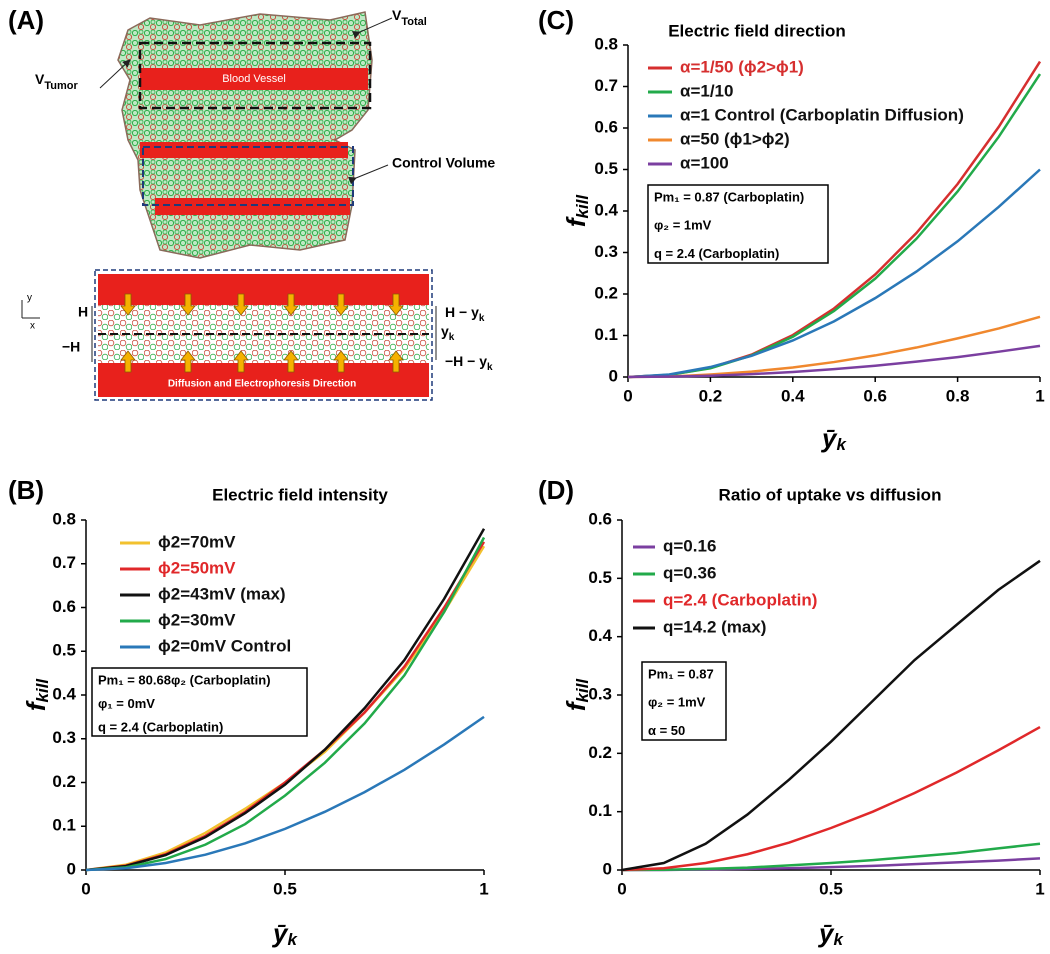 The width and height of the screenshot is (1050, 954). I want to click on legend-label: α=1/50 (ϕ2>ϕ1), so click(742, 66).